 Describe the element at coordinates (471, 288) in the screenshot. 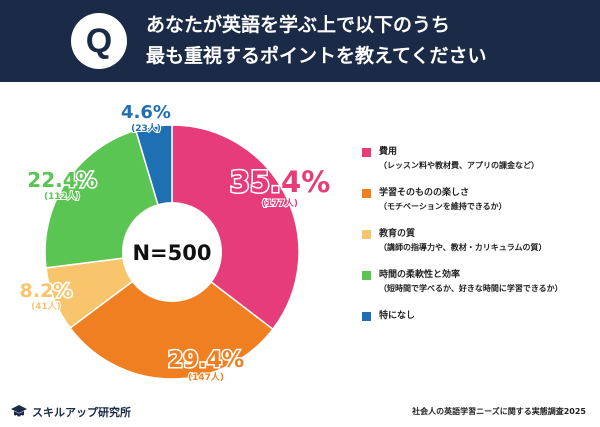

I see `legend-sub-flexibility: （短時間で学べるか、好きな時間に学習できるか）` at that location.